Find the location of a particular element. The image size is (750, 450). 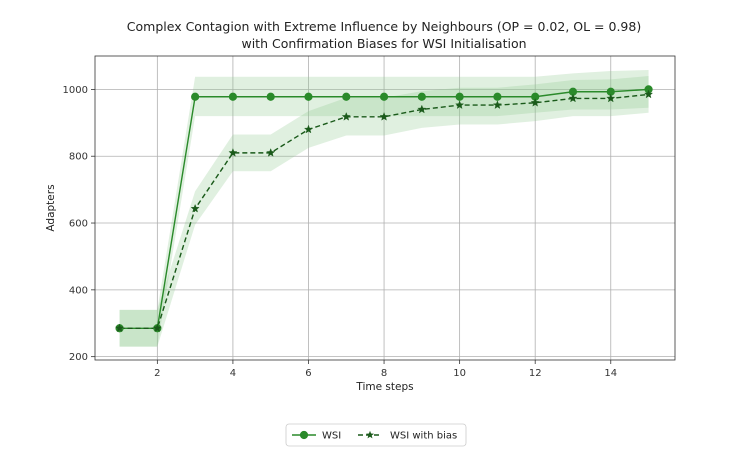

x-tick-label: 12 is located at coordinates (535, 373).